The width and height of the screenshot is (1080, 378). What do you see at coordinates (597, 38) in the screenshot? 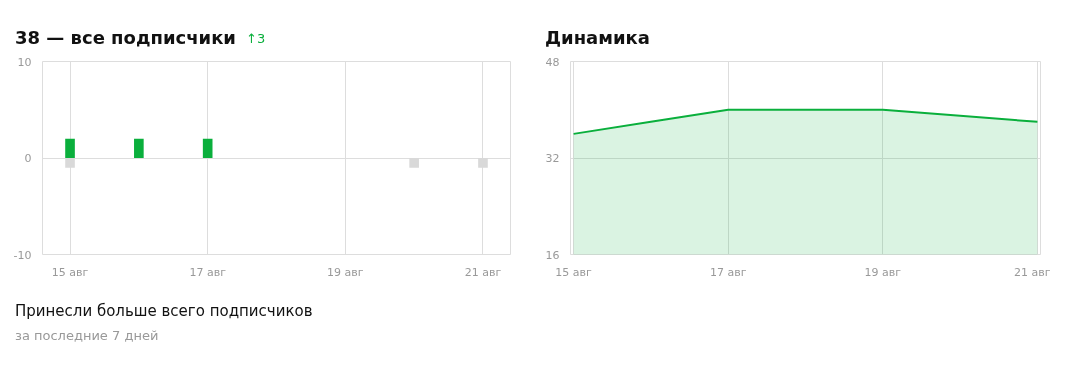
I see `chart-title: Динамика` at bounding box center [597, 38].